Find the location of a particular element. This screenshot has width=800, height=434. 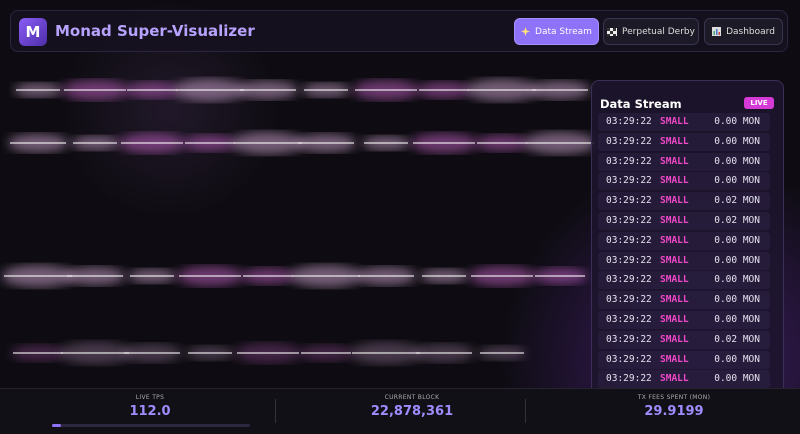

stat-label: CURRENT BLOCK is located at coordinates (412, 397).